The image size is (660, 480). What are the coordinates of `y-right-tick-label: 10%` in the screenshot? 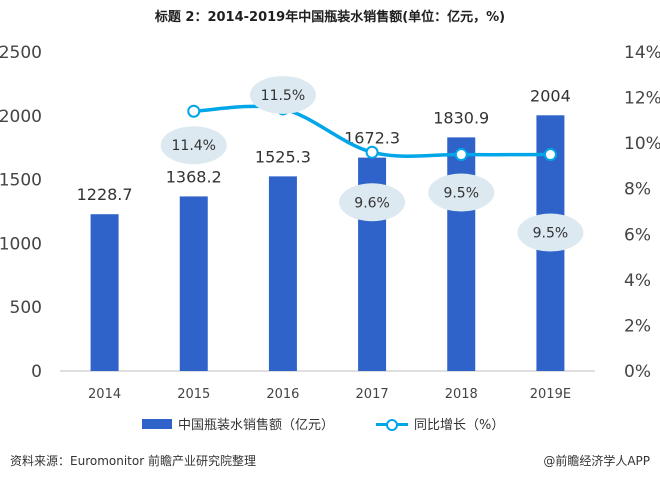 It's located at (642, 144).